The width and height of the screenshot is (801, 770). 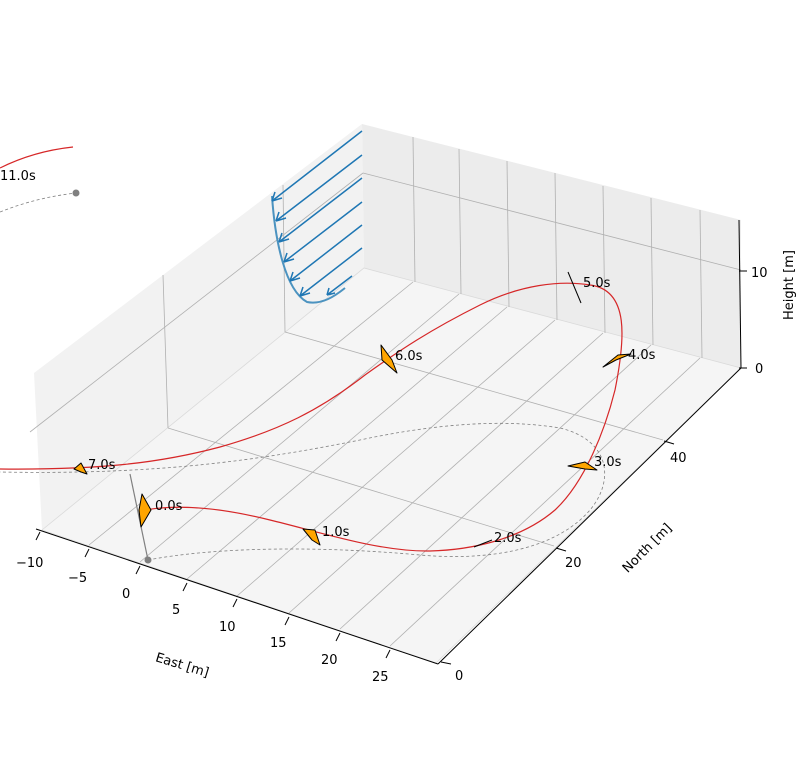 I want to click on kite-marker-5s, so click(x=574, y=287).